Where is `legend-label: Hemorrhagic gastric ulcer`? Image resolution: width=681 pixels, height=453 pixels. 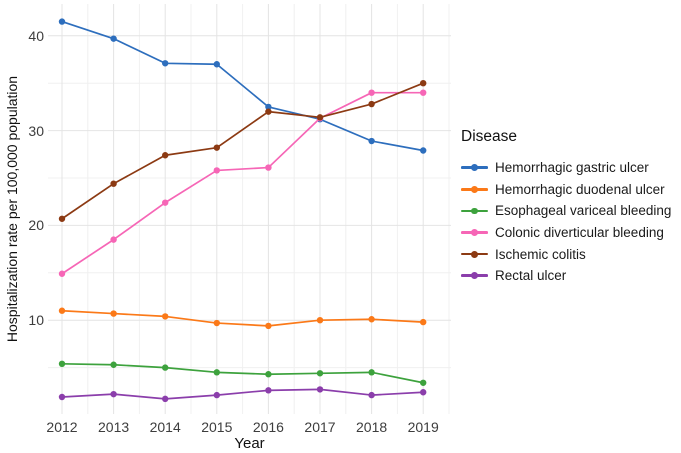 legend-label: Hemorrhagic gastric ulcer is located at coordinates (572, 168).